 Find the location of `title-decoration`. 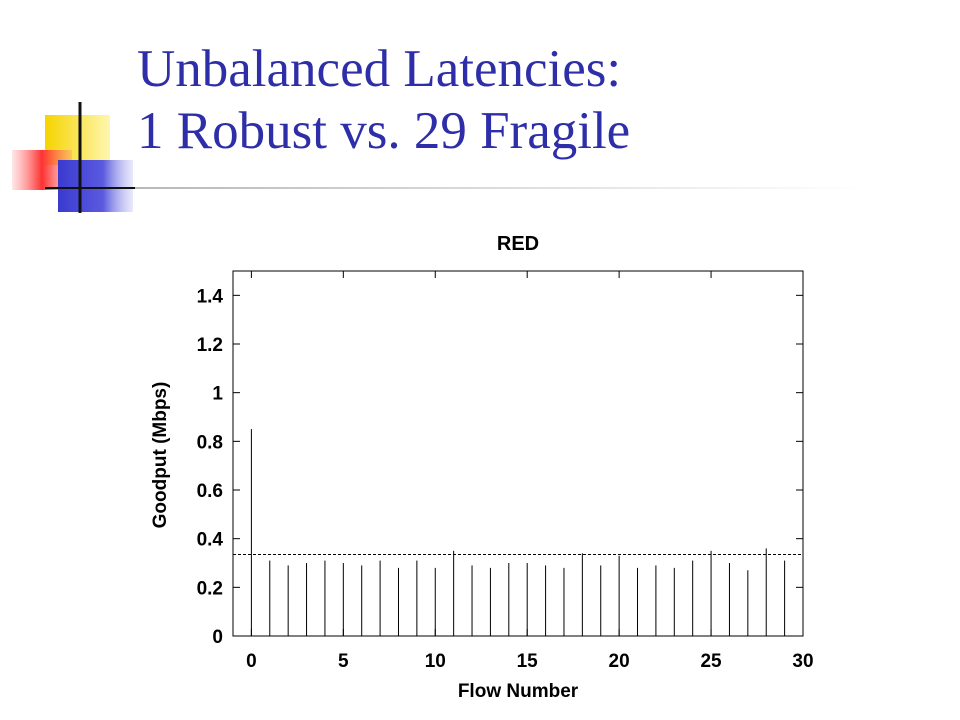

title-decoration is located at coordinates (438, 157).